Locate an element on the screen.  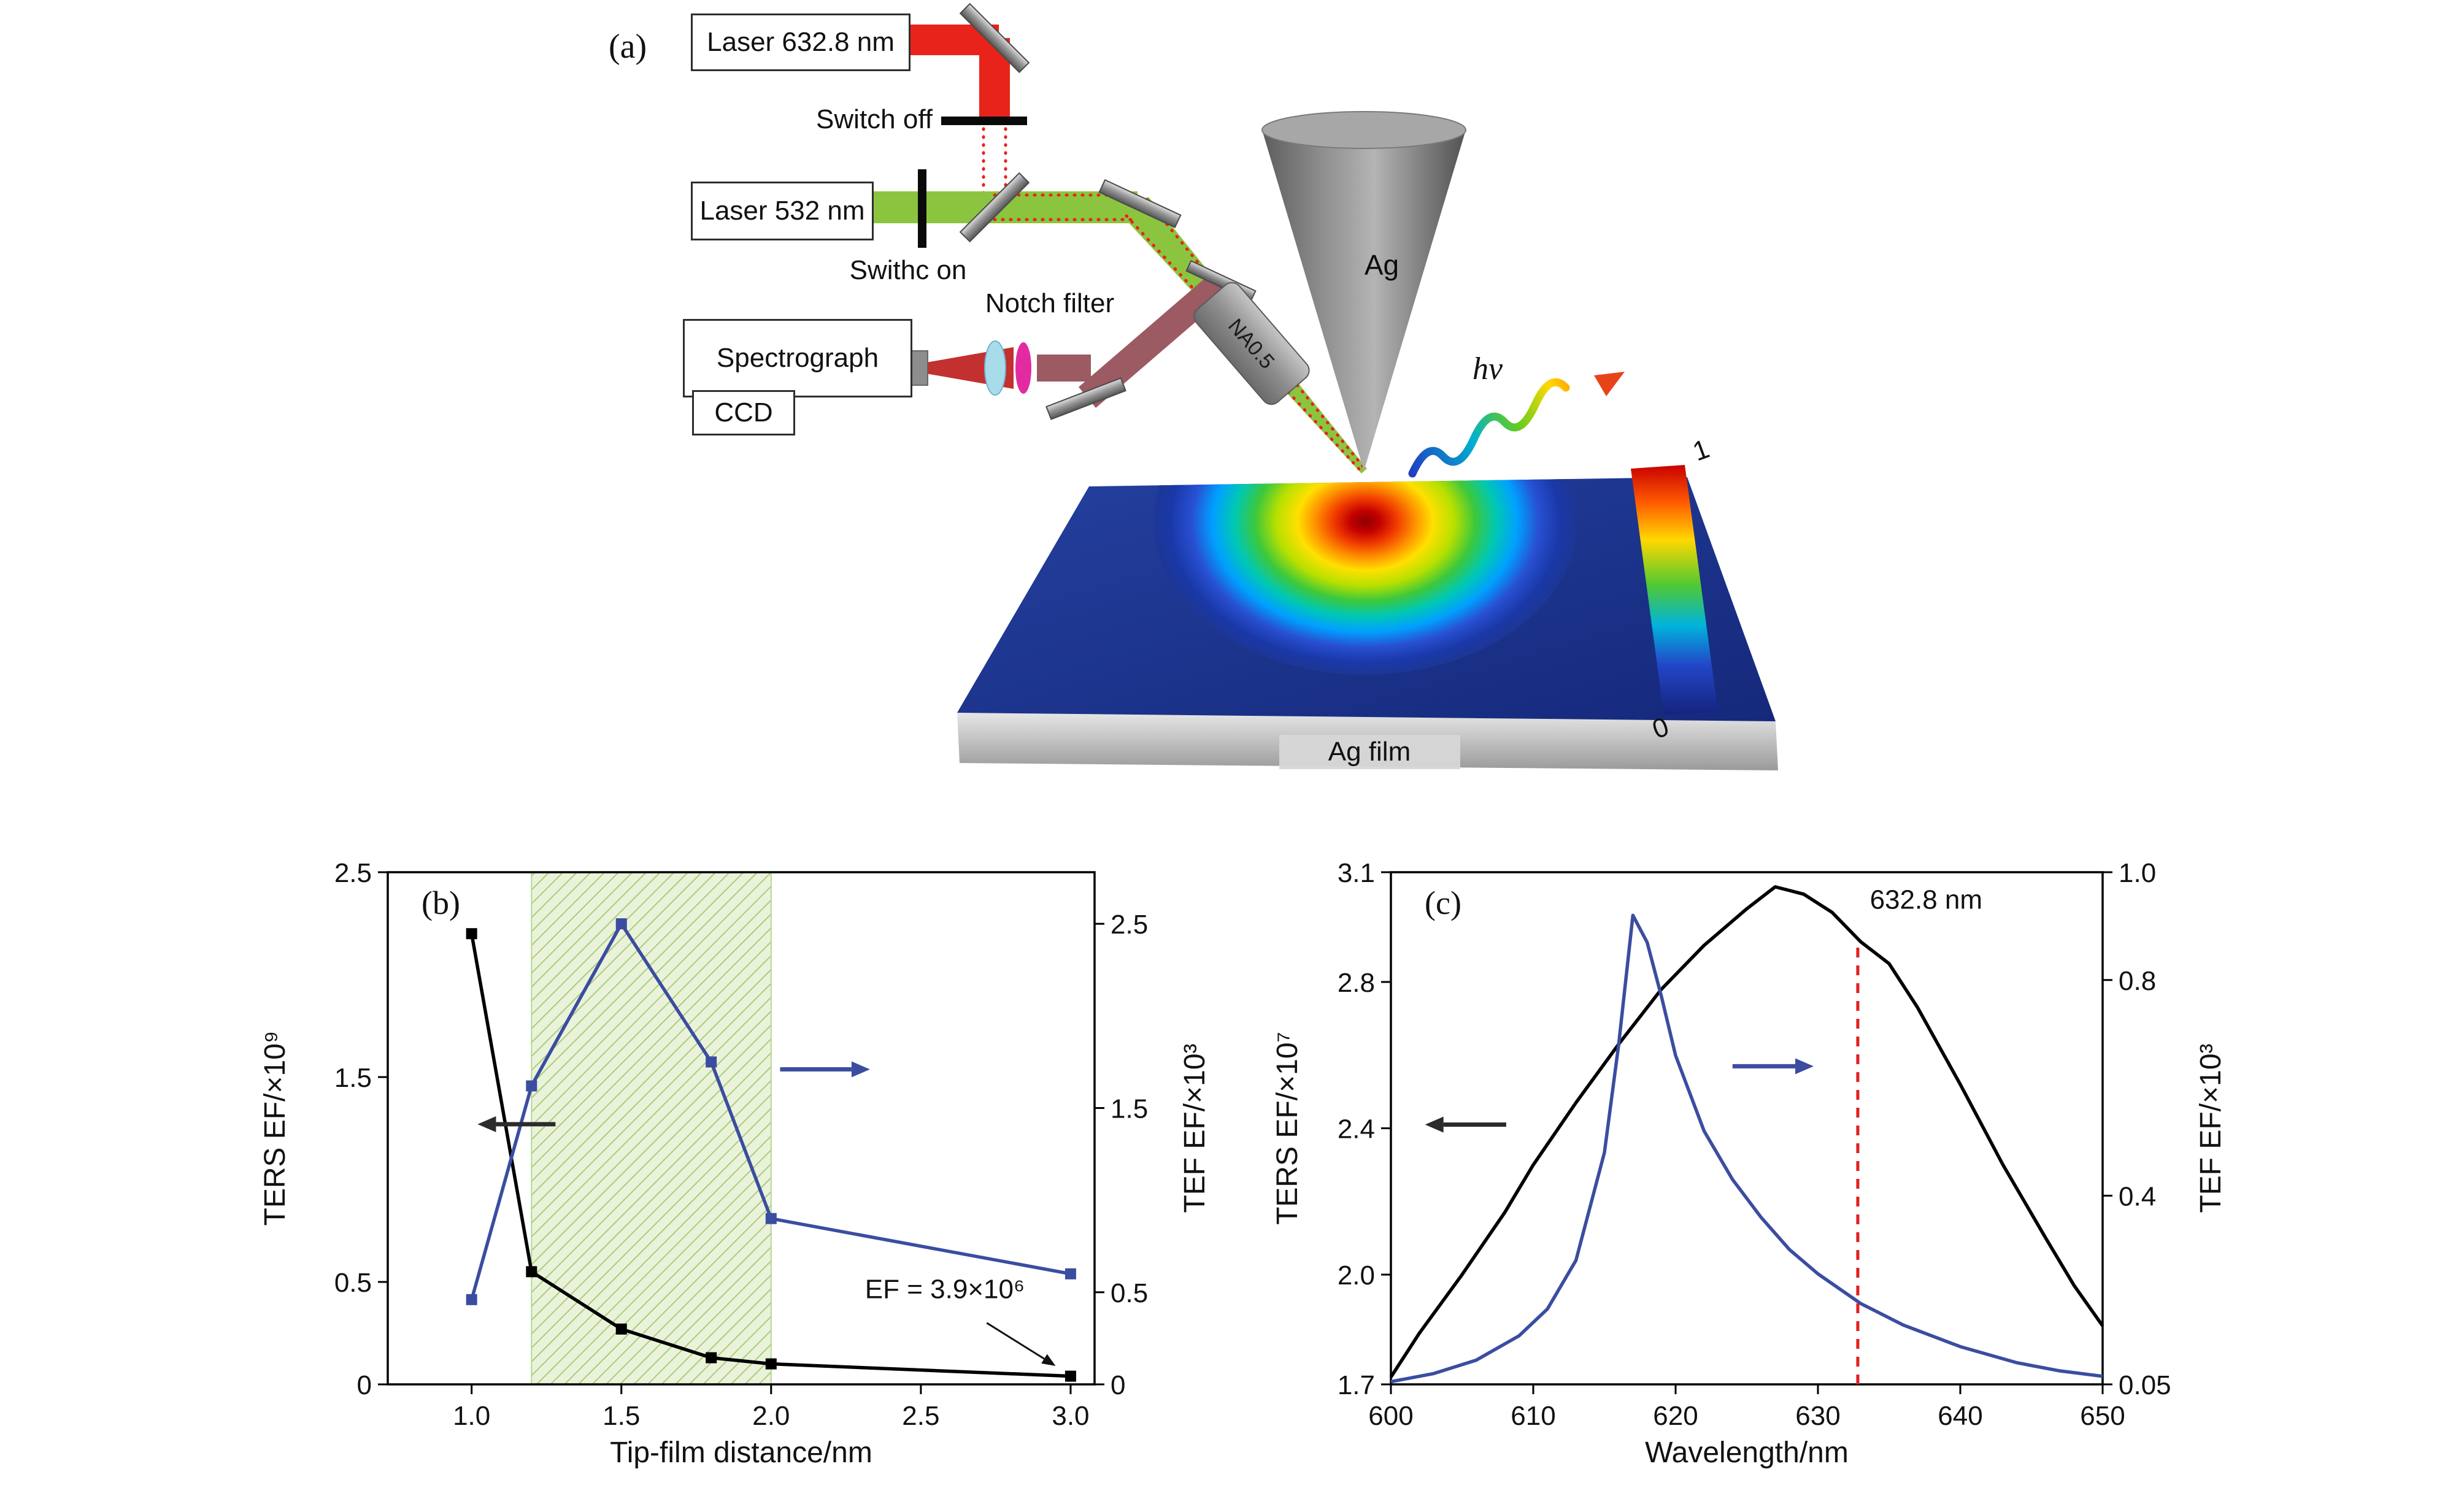
laser-532-box: Laser 532 nm is located at coordinates (782, 211).